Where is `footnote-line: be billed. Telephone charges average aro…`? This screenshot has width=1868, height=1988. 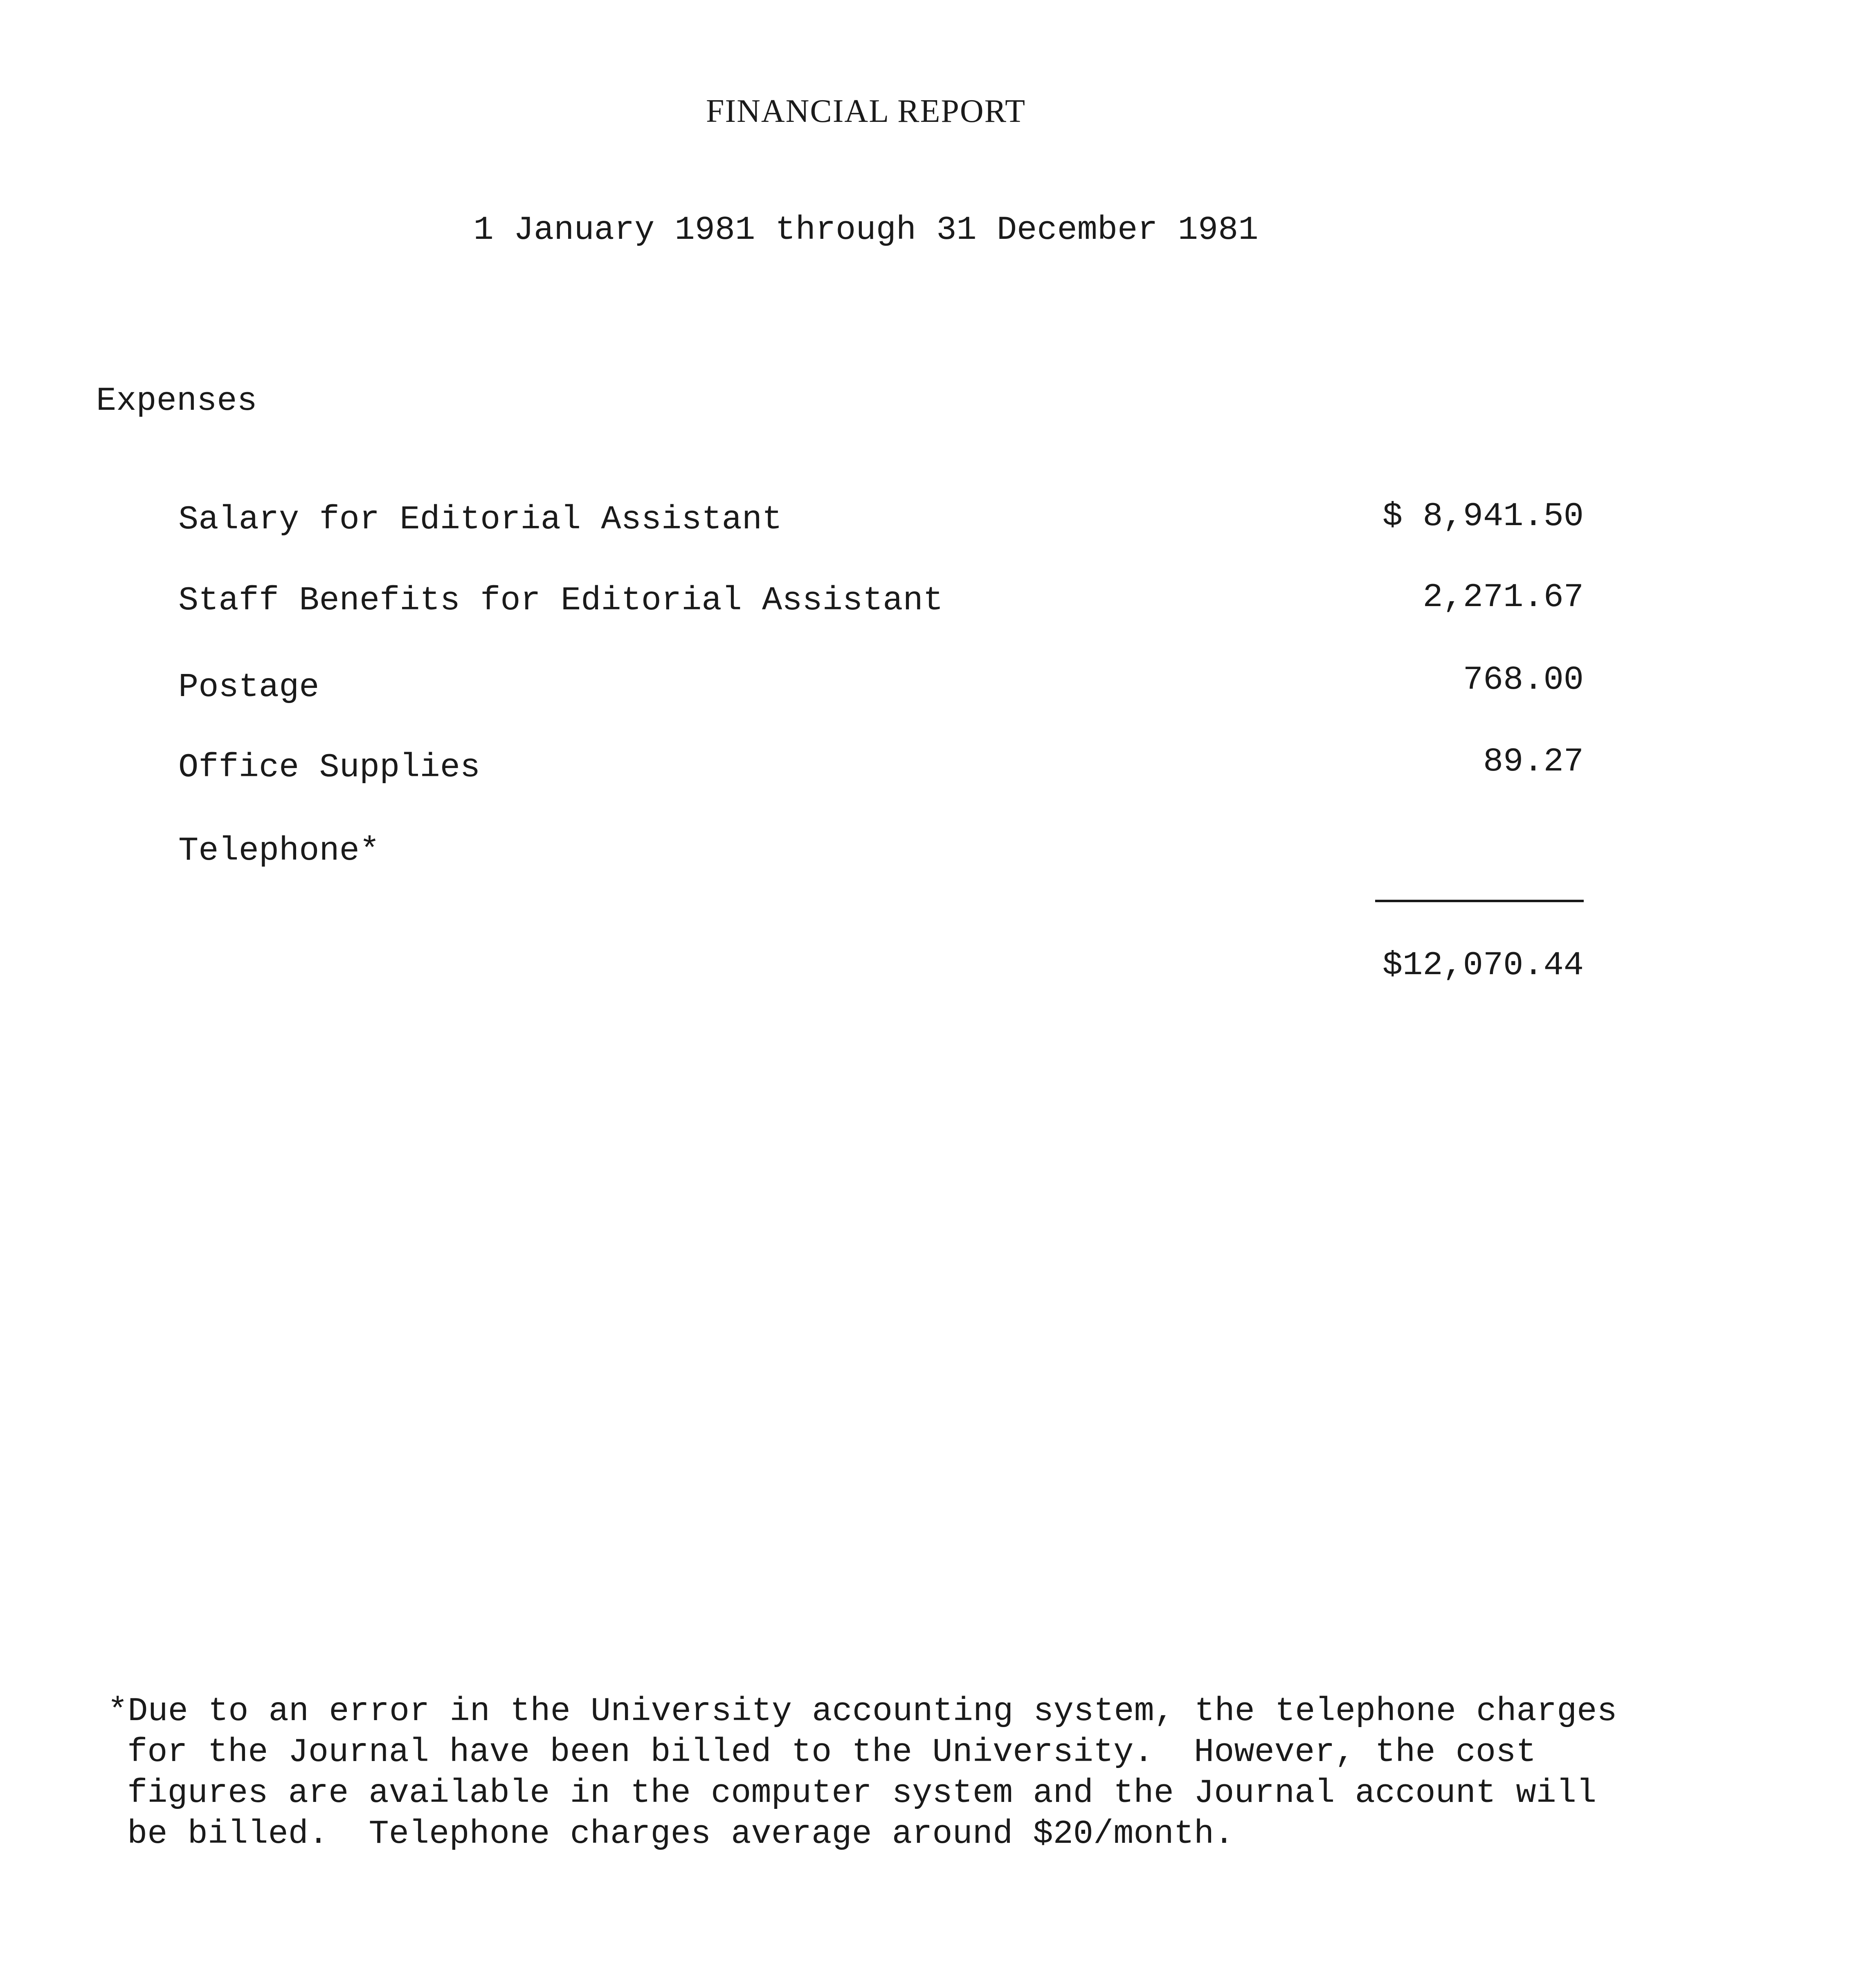
footnote-line: be billed. Telephone charges average aro… is located at coordinates (680, 1834).